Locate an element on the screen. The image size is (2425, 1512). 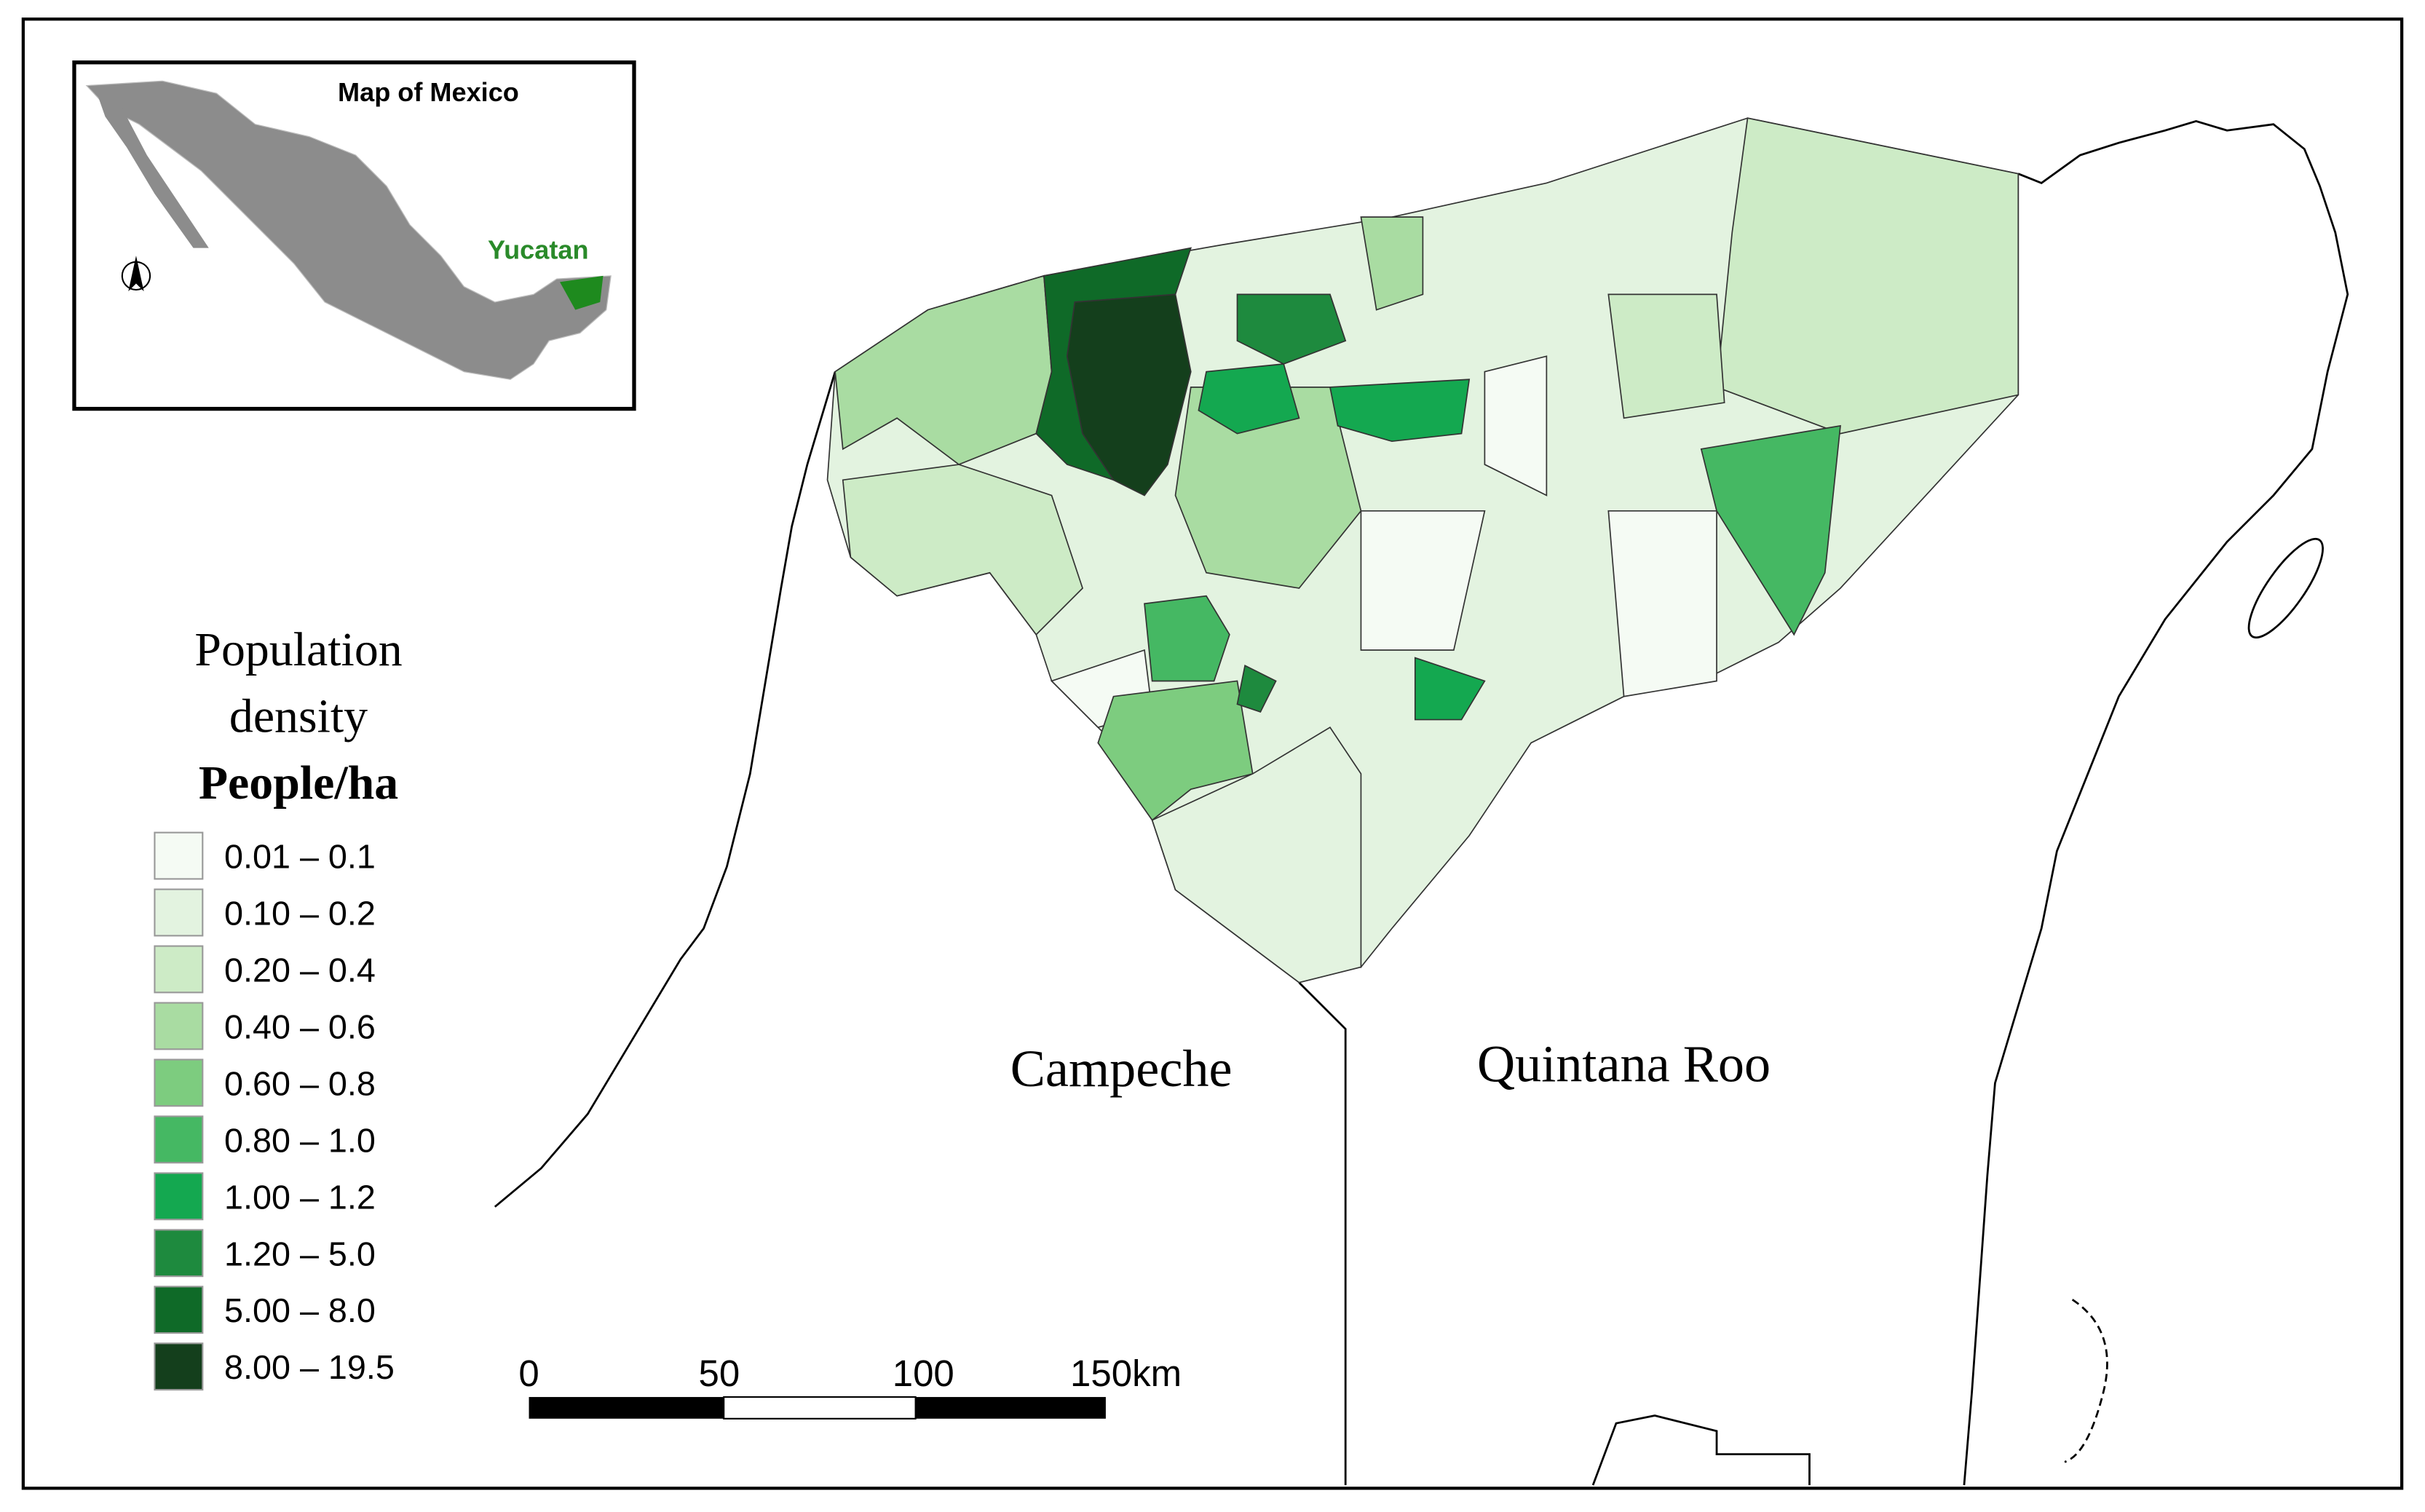
legend-label: 0.40 – 0.6 is located at coordinates (300, 1026).